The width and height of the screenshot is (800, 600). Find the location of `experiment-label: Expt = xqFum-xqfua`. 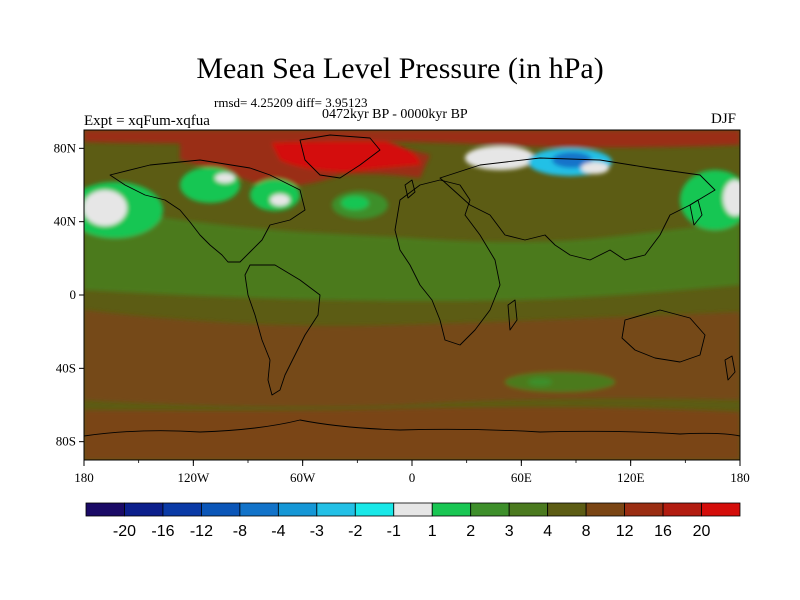

experiment-label: Expt = xqFum-xqfua is located at coordinates (147, 121).